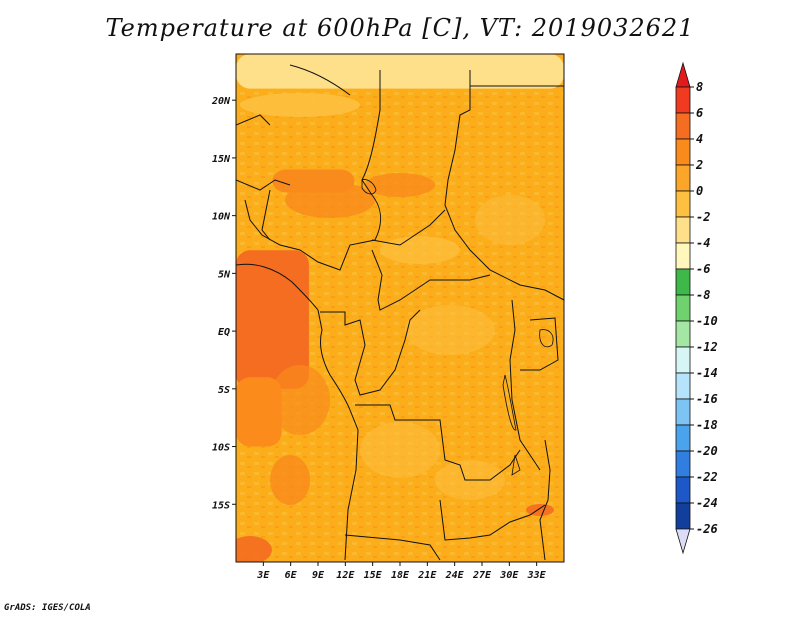 This screenshot has height=618, width=800. What do you see at coordinates (683, 74) in the screenshot?
I see `colorbar-top-arrow` at bounding box center [683, 74].